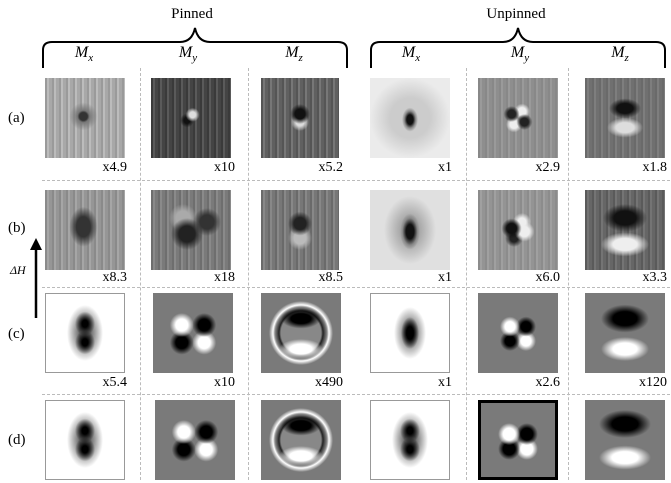  Describe the element at coordinates (300, 118) in the screenshot. I see `image-a-pinned-mz` at that location.